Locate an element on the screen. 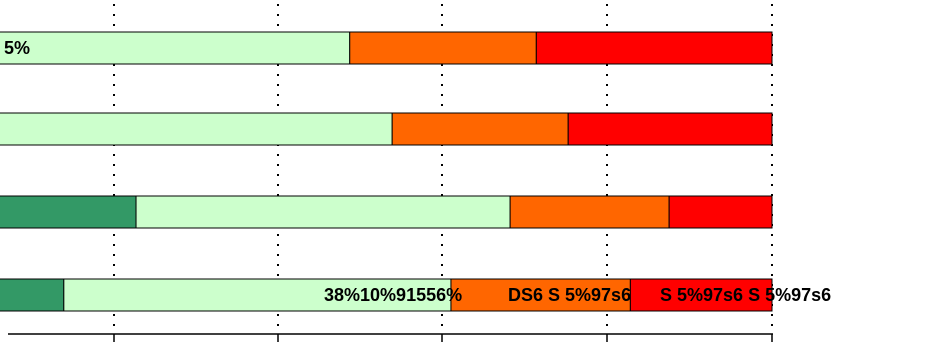 The image size is (935, 345). data-label: 38%10%91556% is located at coordinates (393, 295).